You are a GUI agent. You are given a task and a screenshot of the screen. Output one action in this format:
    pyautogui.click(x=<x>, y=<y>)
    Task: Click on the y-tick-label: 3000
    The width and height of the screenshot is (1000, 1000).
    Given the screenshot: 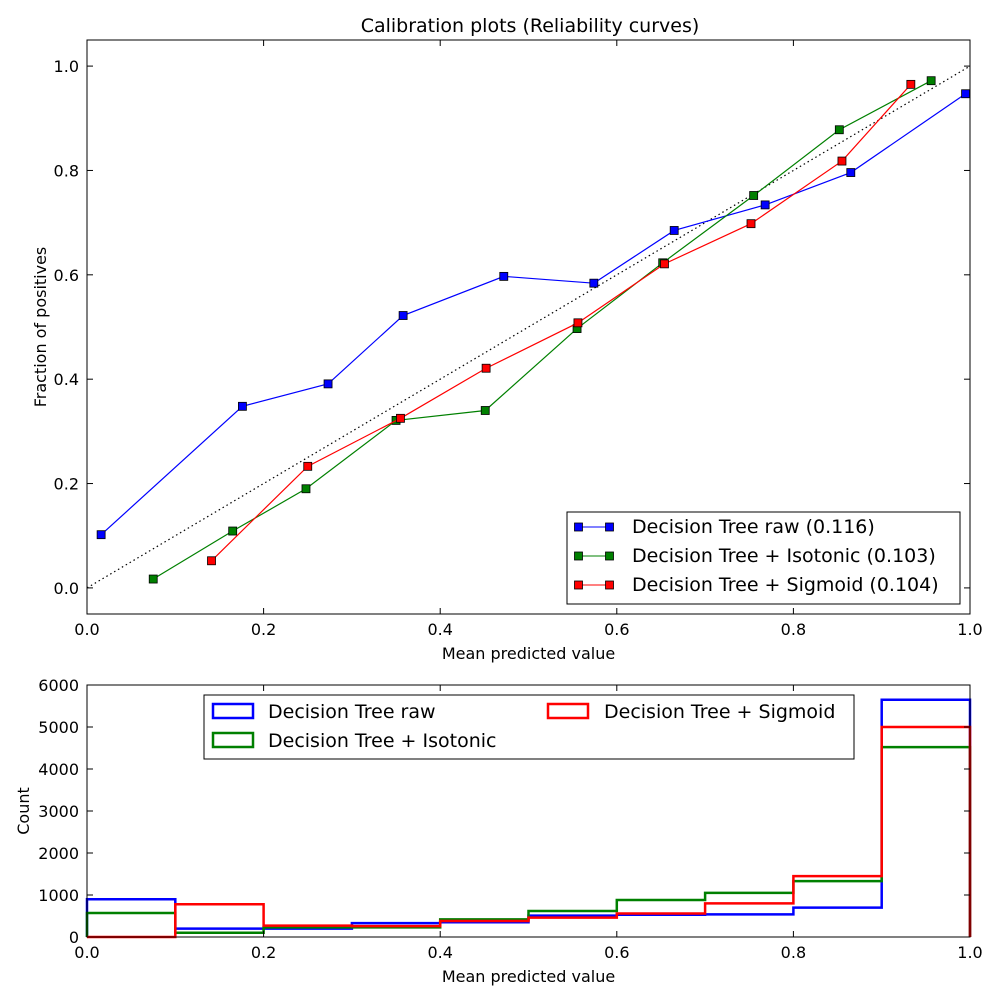 What is the action you would take?
    pyautogui.click(x=58, y=811)
    